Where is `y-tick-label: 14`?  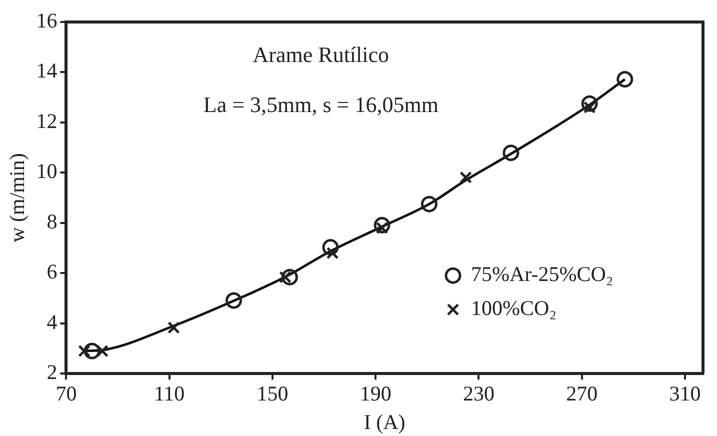 y-tick-label: 14 is located at coordinates (47, 70).